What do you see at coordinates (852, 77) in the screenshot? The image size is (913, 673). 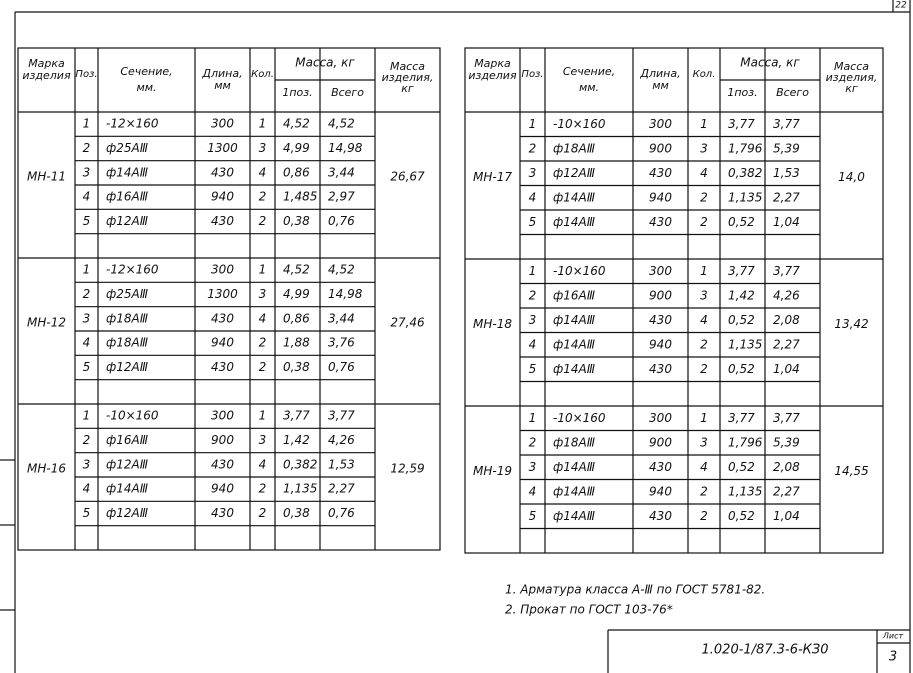 I see `header-text: изделия,` at bounding box center [852, 77].